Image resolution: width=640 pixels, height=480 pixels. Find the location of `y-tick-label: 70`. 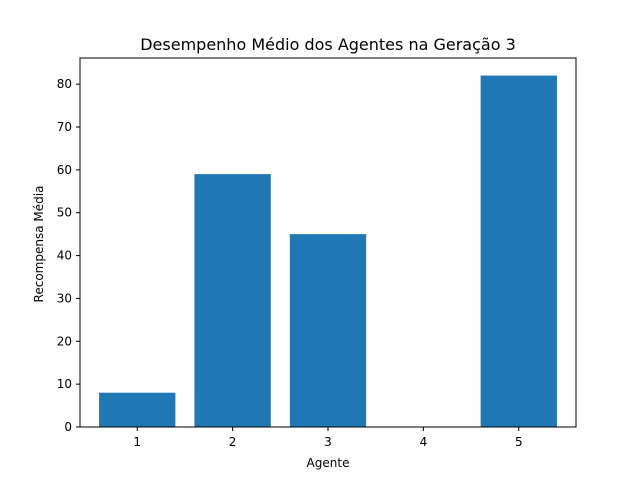

y-tick-label: 70 is located at coordinates (64, 127).